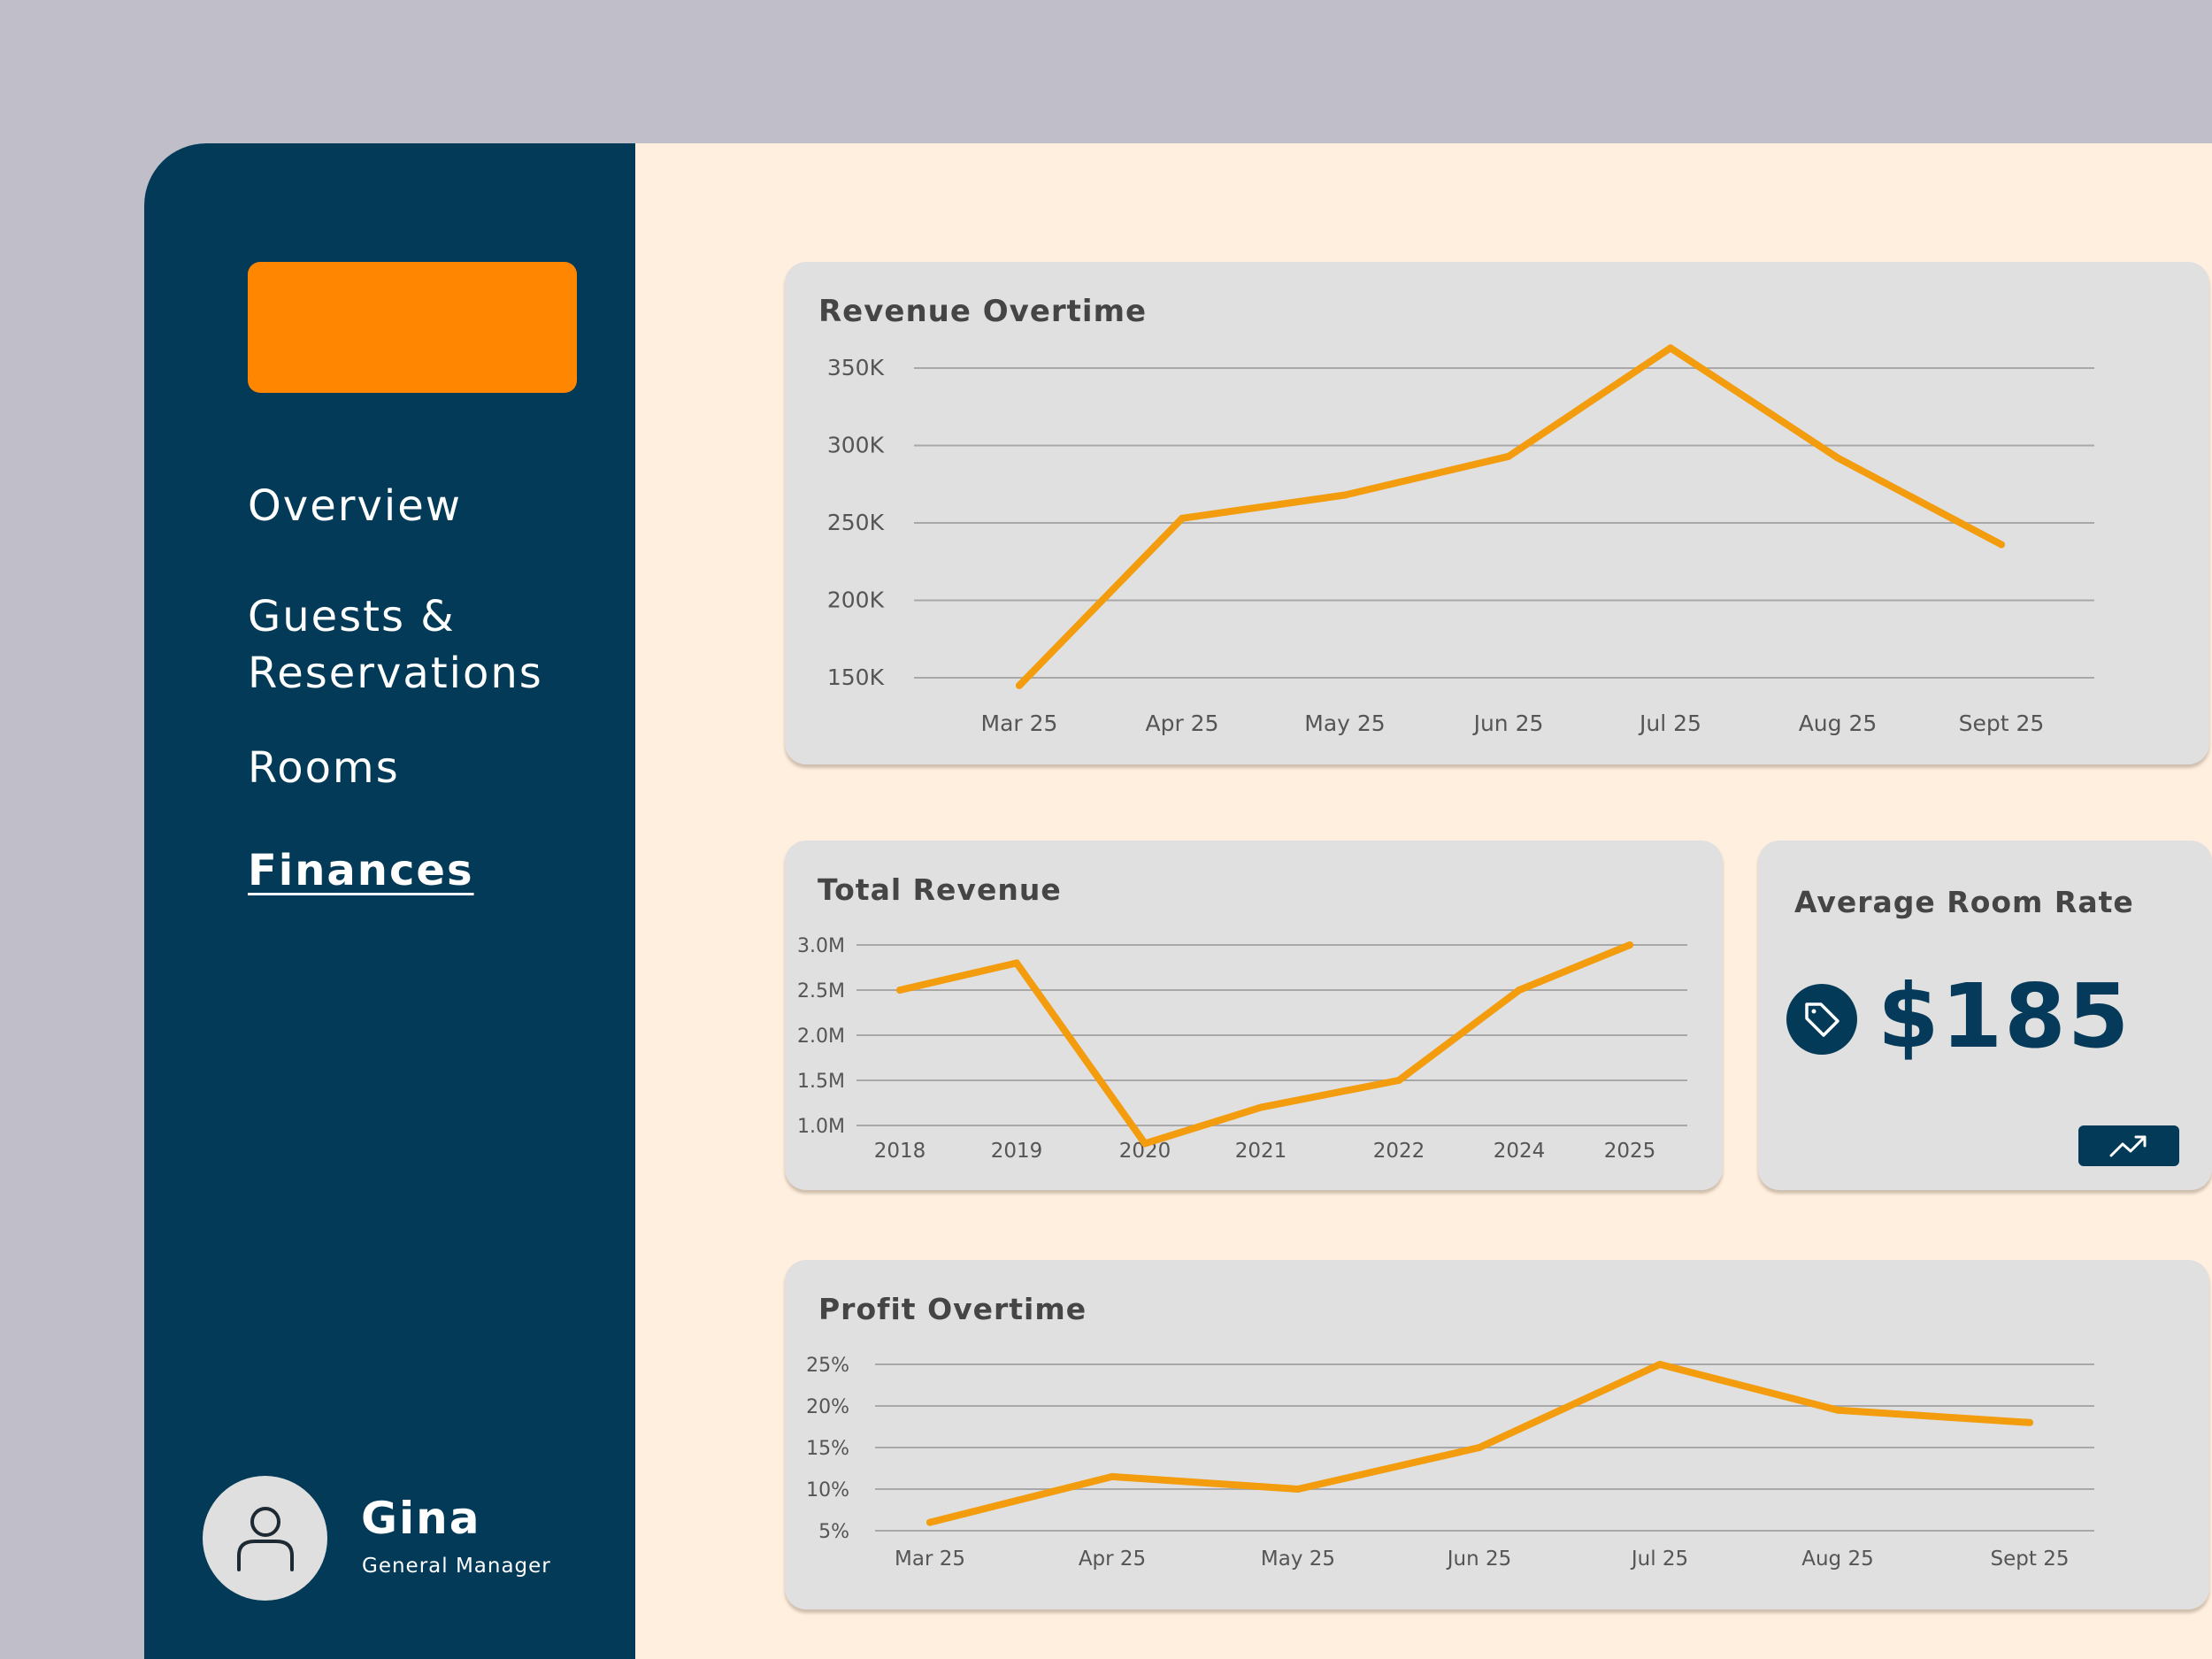 The width and height of the screenshot is (2212, 1659). Describe the element at coordinates (1822, 1019) in the screenshot. I see `price-tag-icon` at that location.